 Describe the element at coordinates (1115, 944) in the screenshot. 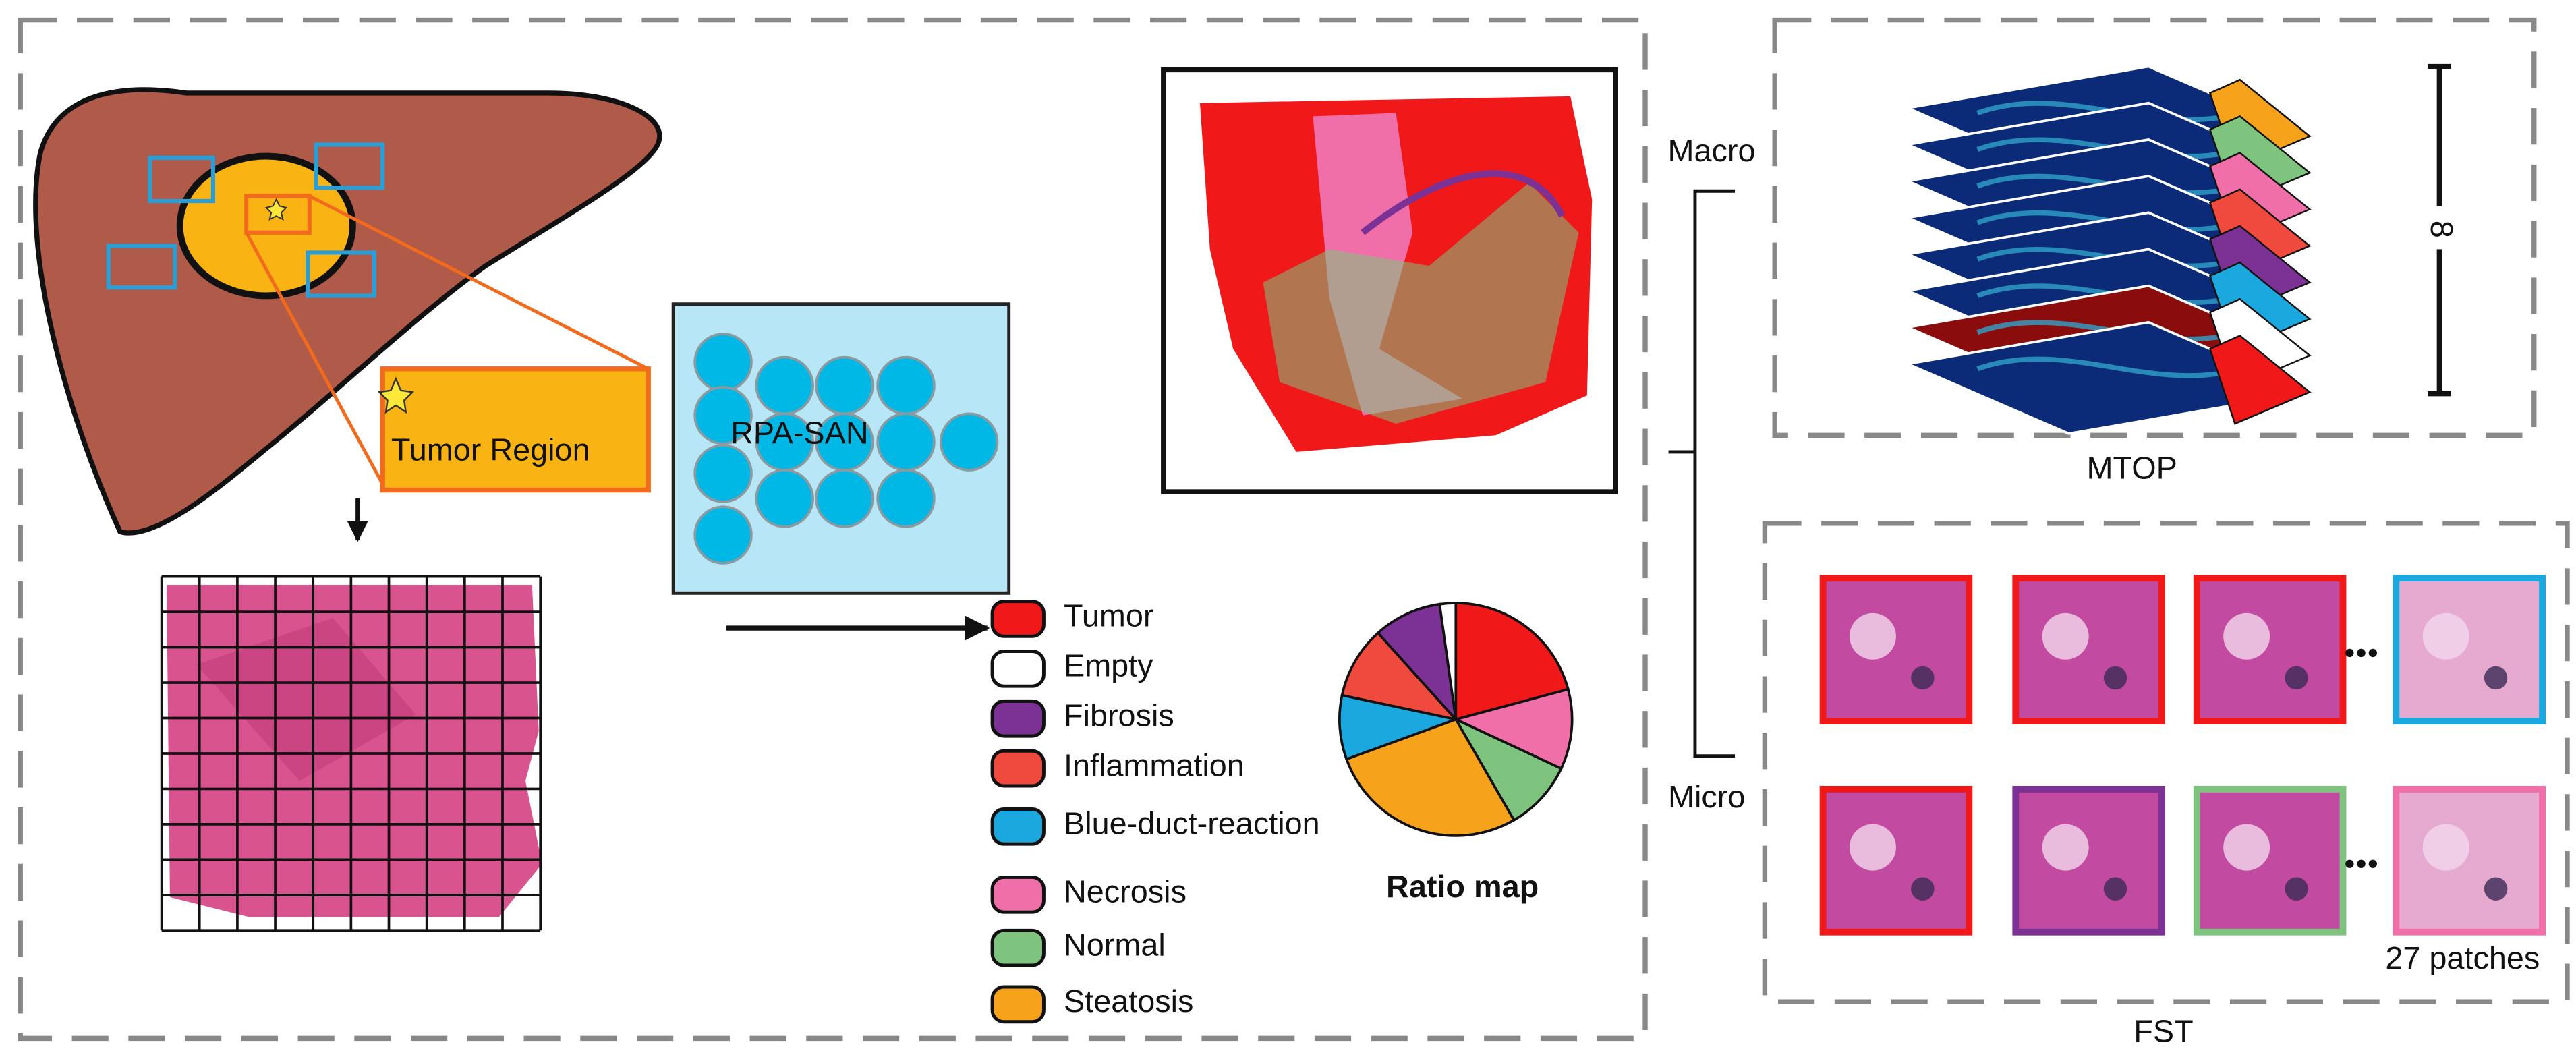

I see `legend-label: Normal` at that location.